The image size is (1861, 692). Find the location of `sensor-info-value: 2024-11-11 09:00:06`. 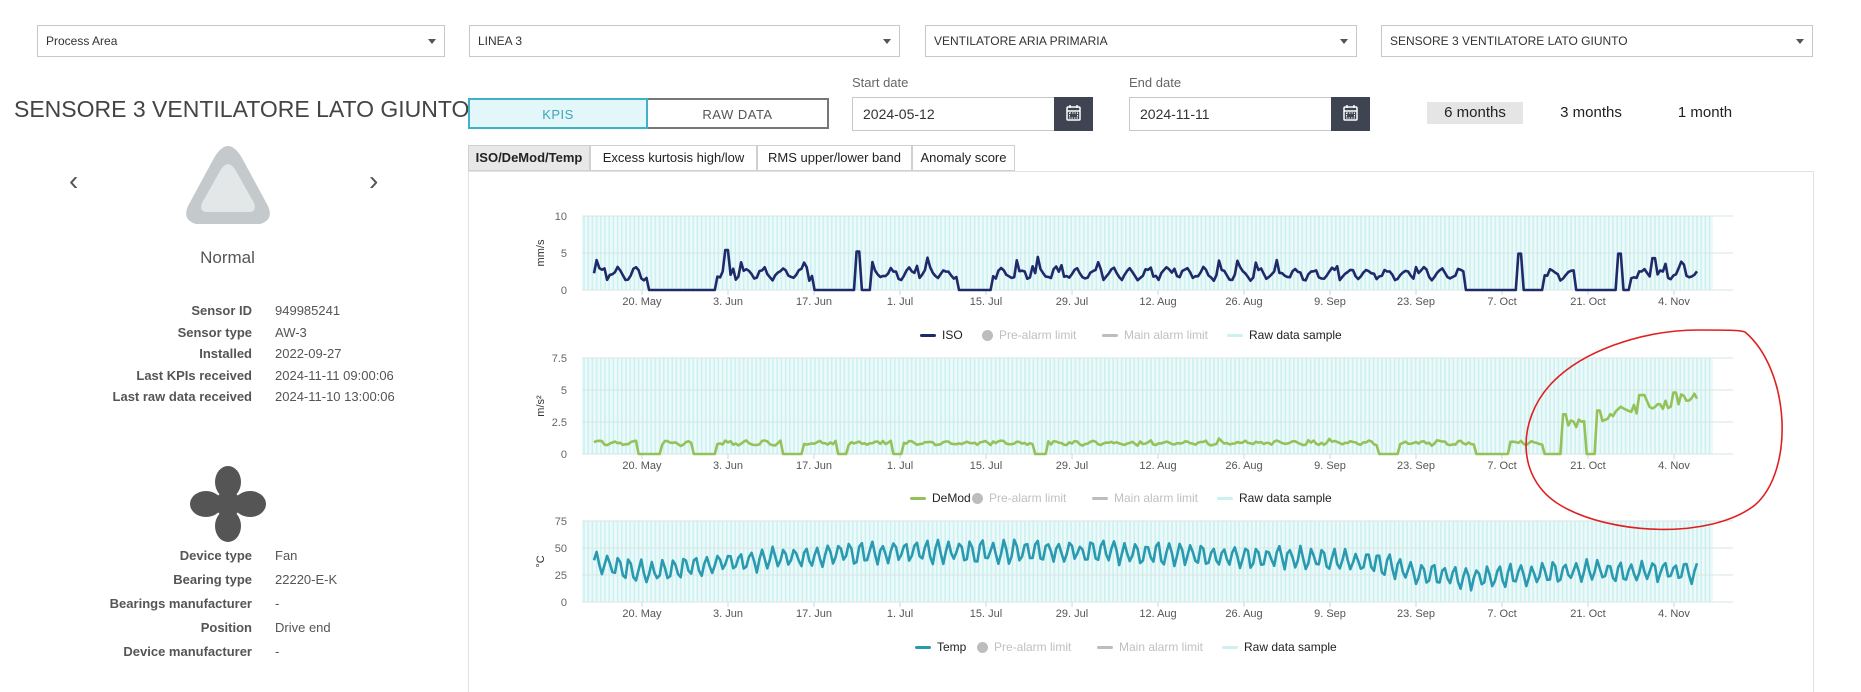

sensor-info-value: 2024-11-11 09:00:06 is located at coordinates (334, 375).